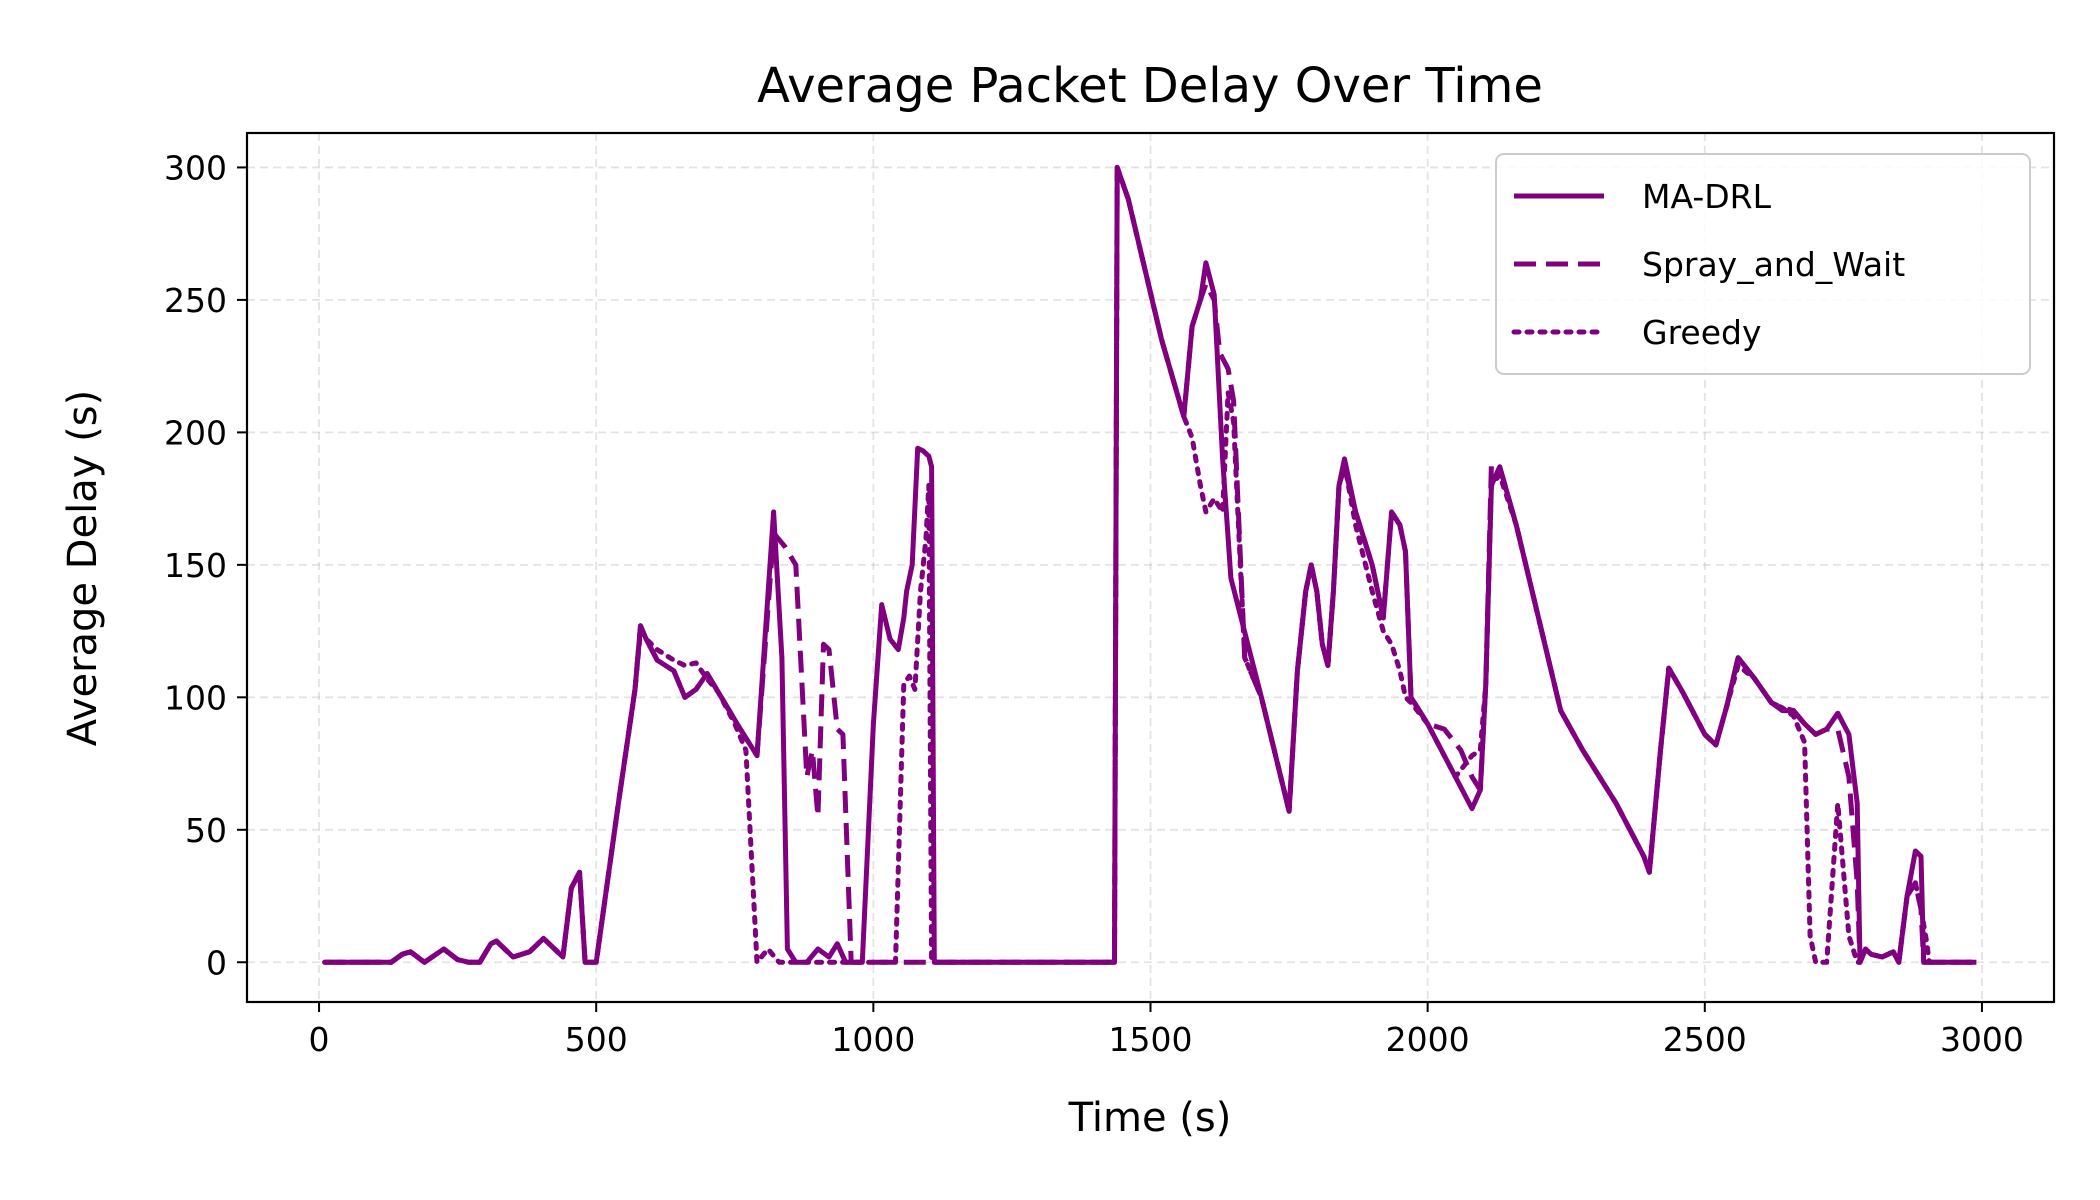 Image resolution: width=2100 pixels, height=1200 pixels. What do you see at coordinates (1982, 1039) in the screenshot?
I see `x-tick-label: 3000` at bounding box center [1982, 1039].